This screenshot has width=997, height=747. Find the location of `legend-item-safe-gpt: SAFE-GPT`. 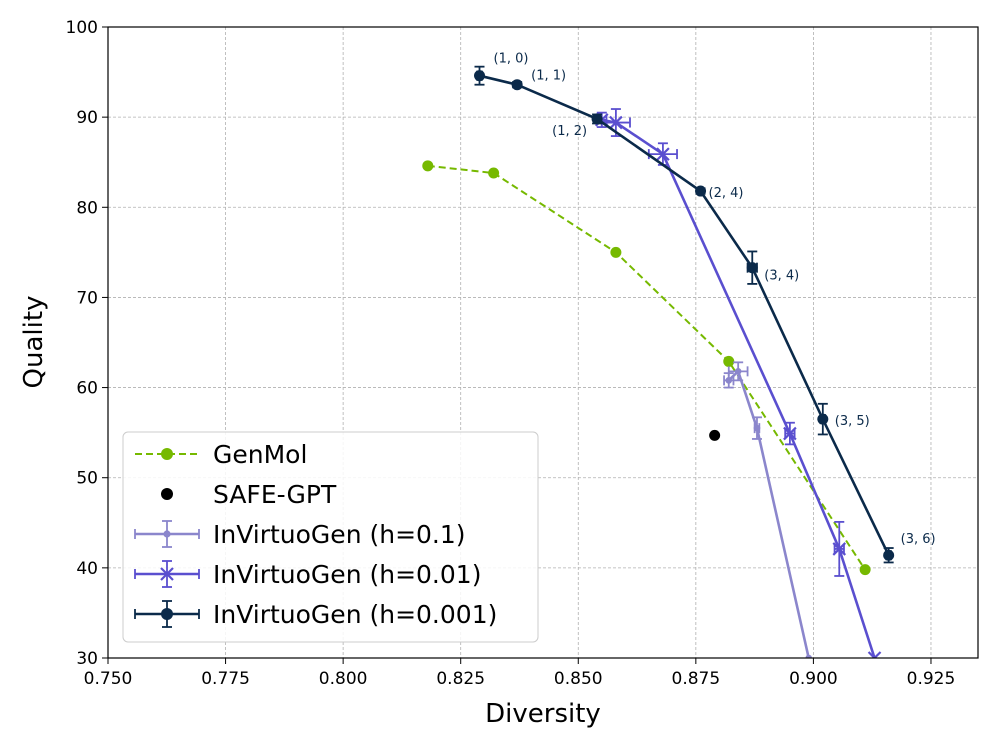

legend-item-safe-gpt: SAFE-GPT is located at coordinates (249, 494).